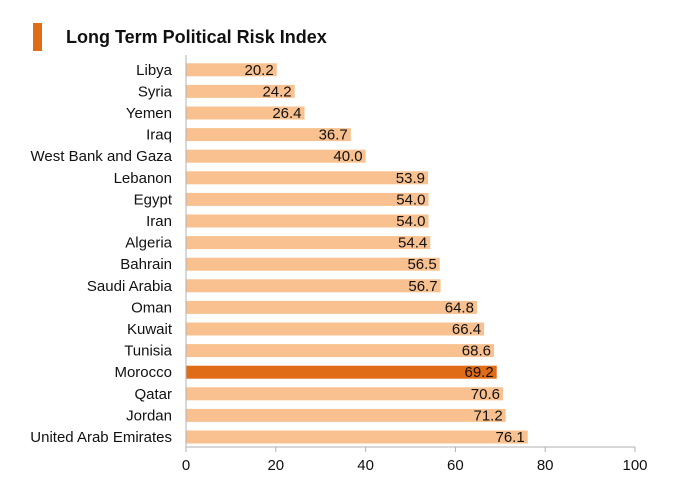  What do you see at coordinates (286, 113) in the screenshot?
I see `value-label-yemen: 26.4` at bounding box center [286, 113].